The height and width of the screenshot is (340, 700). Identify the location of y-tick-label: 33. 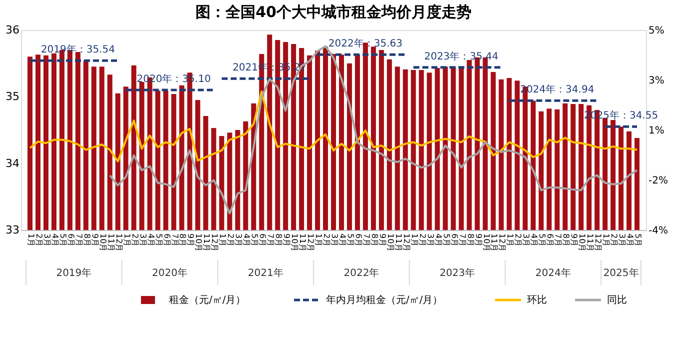
(13, 230).